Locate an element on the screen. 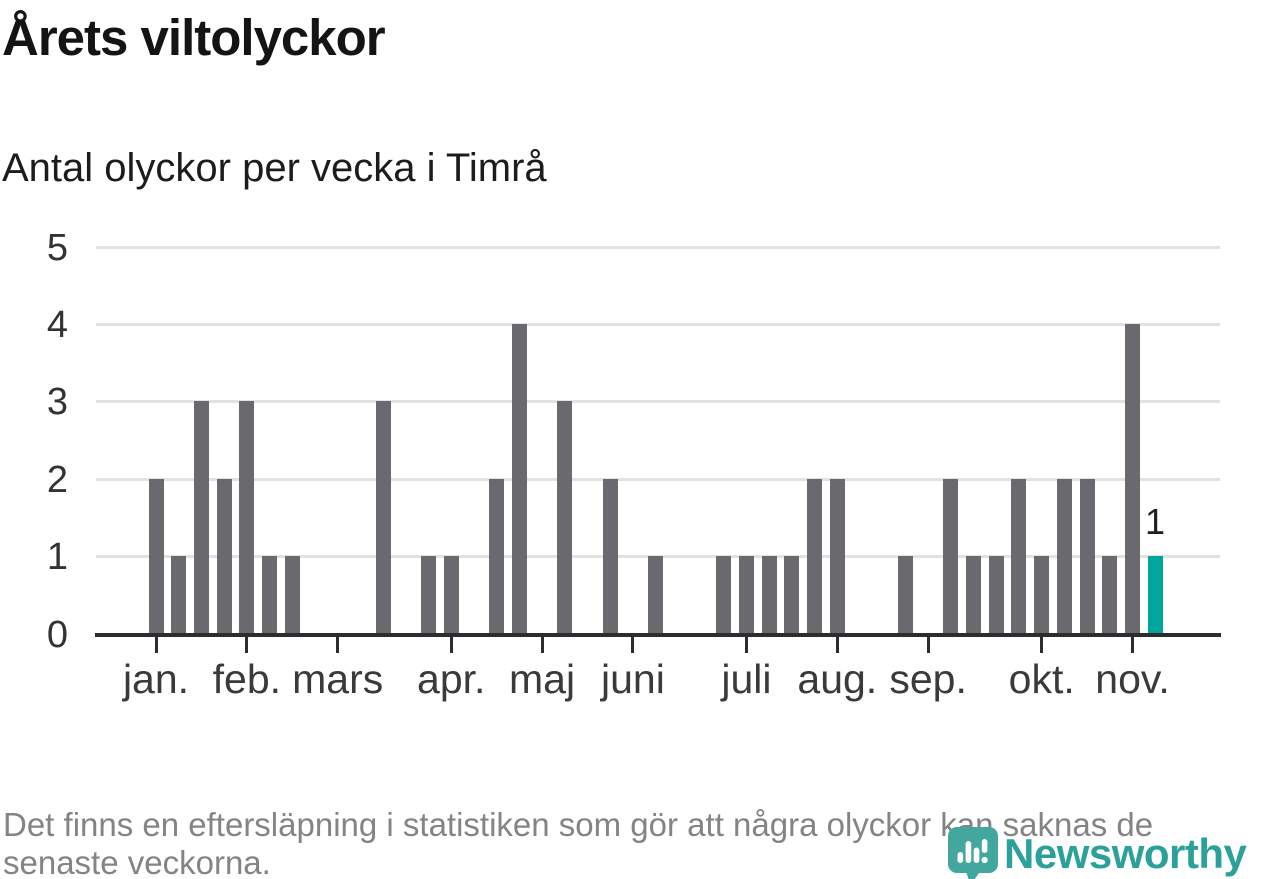 Image resolution: width=1262 pixels, height=879 pixels. x-axis-label-okt: okt. is located at coordinates (1041, 679).